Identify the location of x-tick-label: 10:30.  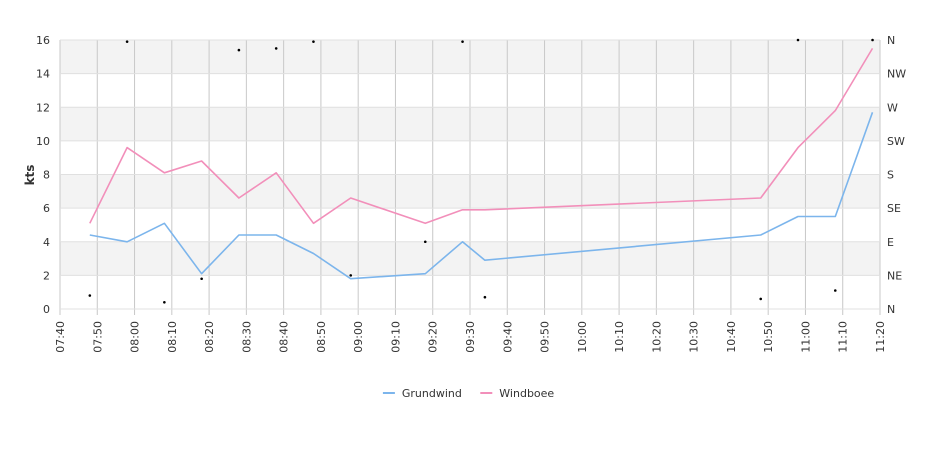
(694, 337).